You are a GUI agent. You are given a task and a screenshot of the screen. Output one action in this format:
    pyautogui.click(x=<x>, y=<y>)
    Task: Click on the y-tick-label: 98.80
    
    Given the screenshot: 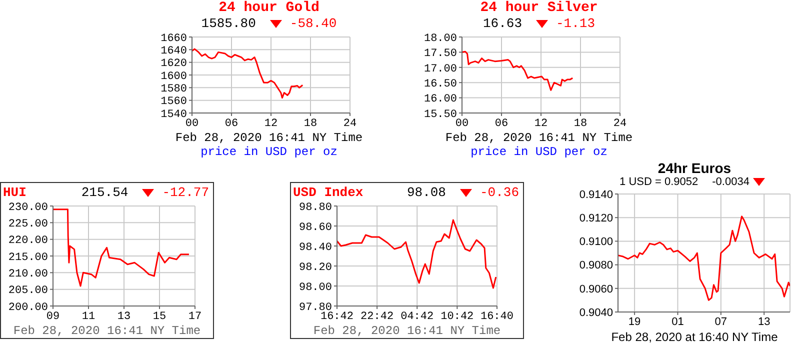 What is the action you would take?
    pyautogui.click(x=315, y=208)
    